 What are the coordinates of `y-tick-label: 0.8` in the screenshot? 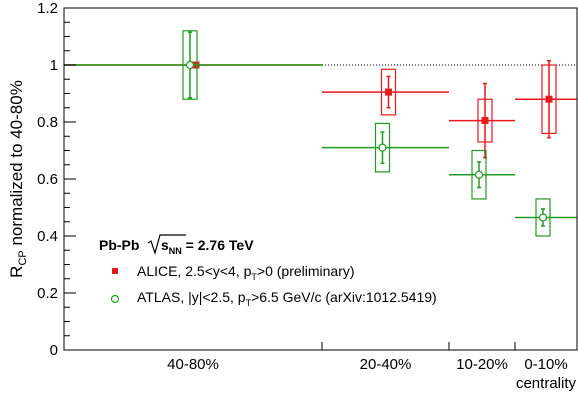 It's located at (47, 122).